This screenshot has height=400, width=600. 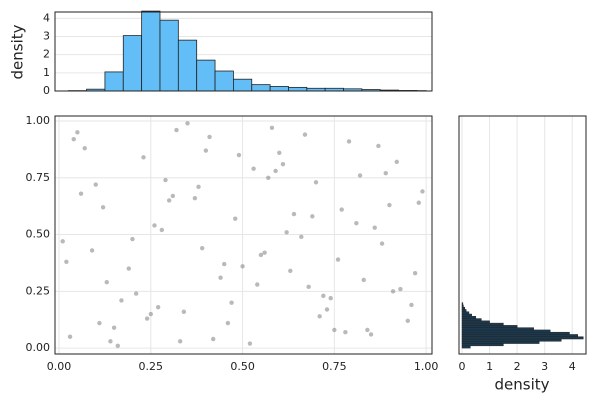 What do you see at coordinates (18, 51) in the screenshot?
I see `y-axis-label: density` at bounding box center [18, 51].